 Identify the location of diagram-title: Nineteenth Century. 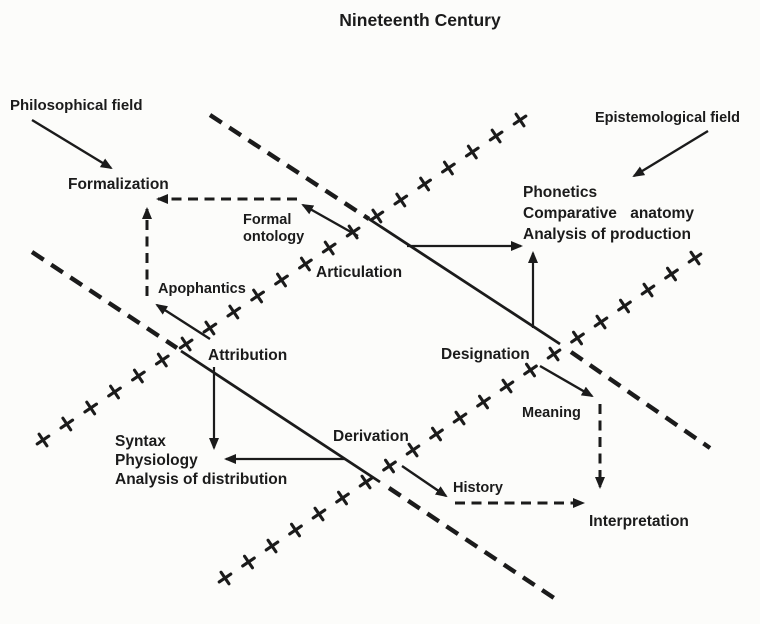
(420, 20).